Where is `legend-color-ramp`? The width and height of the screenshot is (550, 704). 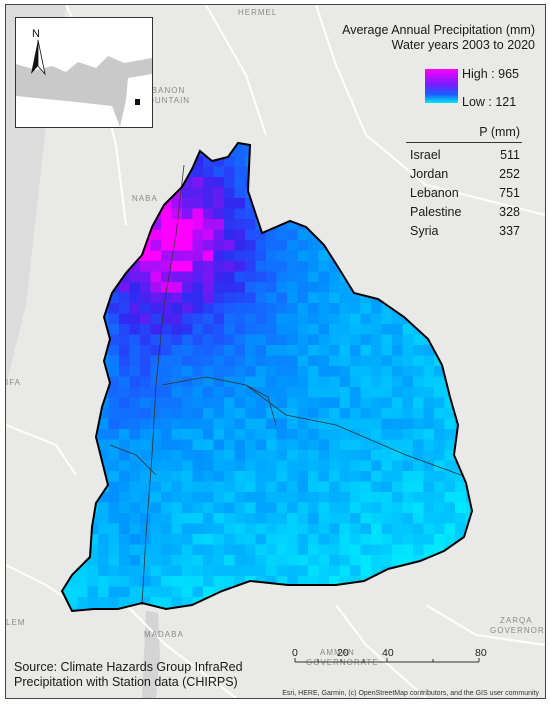 legend-color-ramp is located at coordinates (441, 86).